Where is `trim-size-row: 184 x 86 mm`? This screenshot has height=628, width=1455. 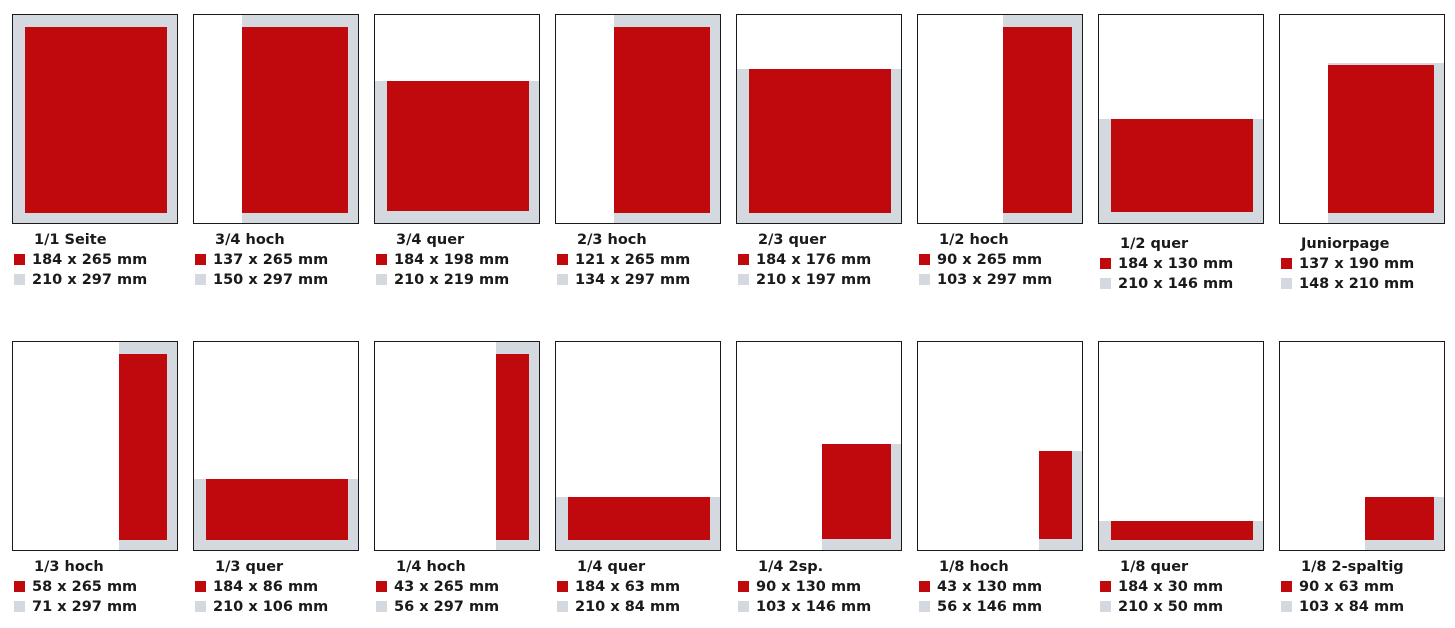 trim-size-row: 184 x 86 mm is located at coordinates (261, 587).